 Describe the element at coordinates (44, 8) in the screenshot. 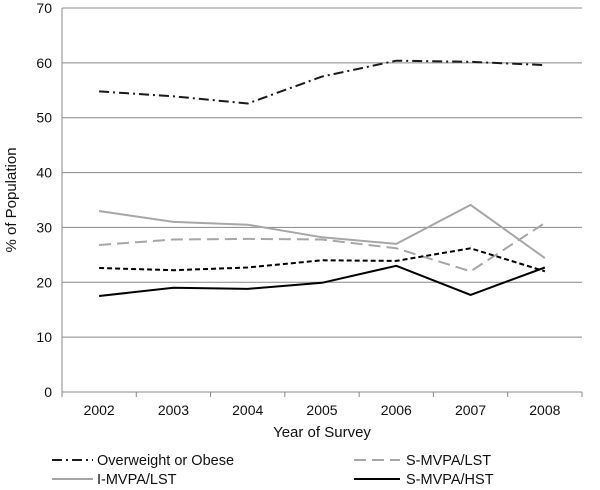

I see `y-tick-label: 70` at that location.